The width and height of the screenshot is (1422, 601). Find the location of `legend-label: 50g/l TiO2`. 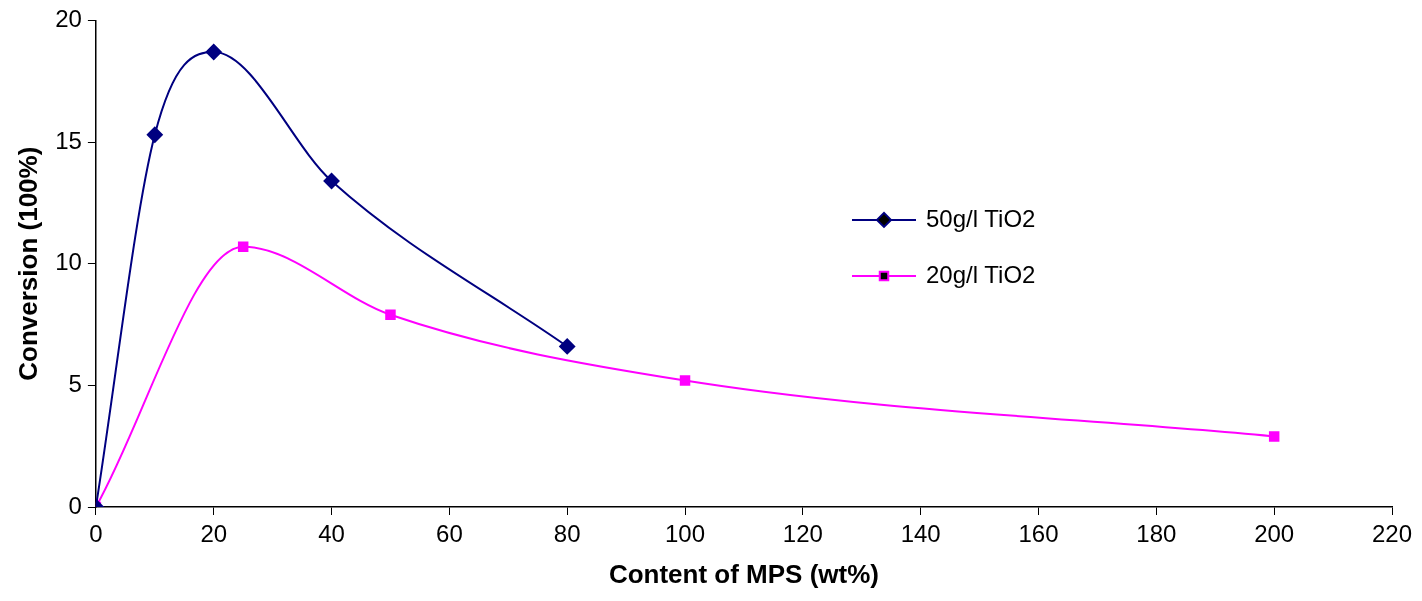

legend-label: 50g/l TiO2 is located at coordinates (981, 218).